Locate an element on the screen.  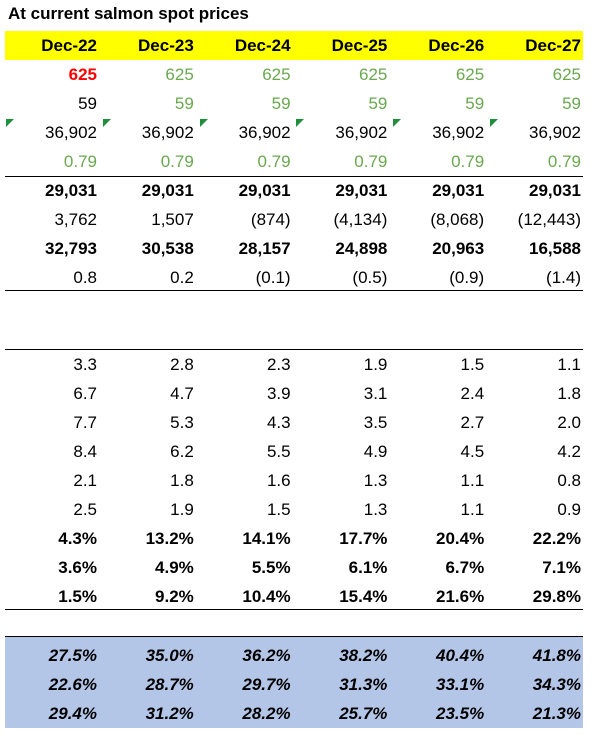
cell: 3,762 is located at coordinates (75, 219).